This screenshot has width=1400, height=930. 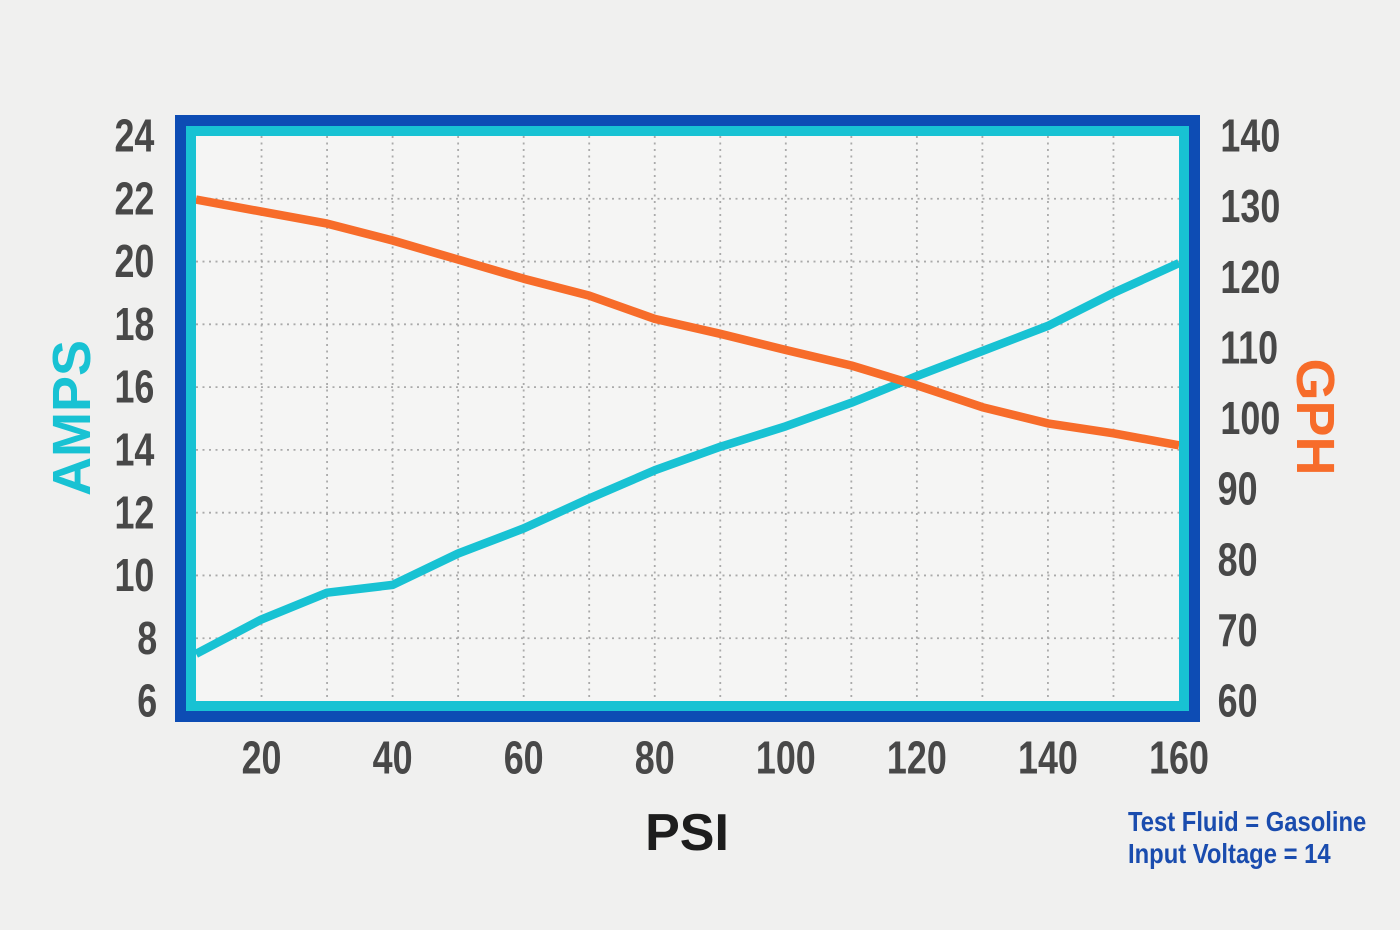 What do you see at coordinates (147, 700) in the screenshot?
I see `left-tick-label: 6` at bounding box center [147, 700].